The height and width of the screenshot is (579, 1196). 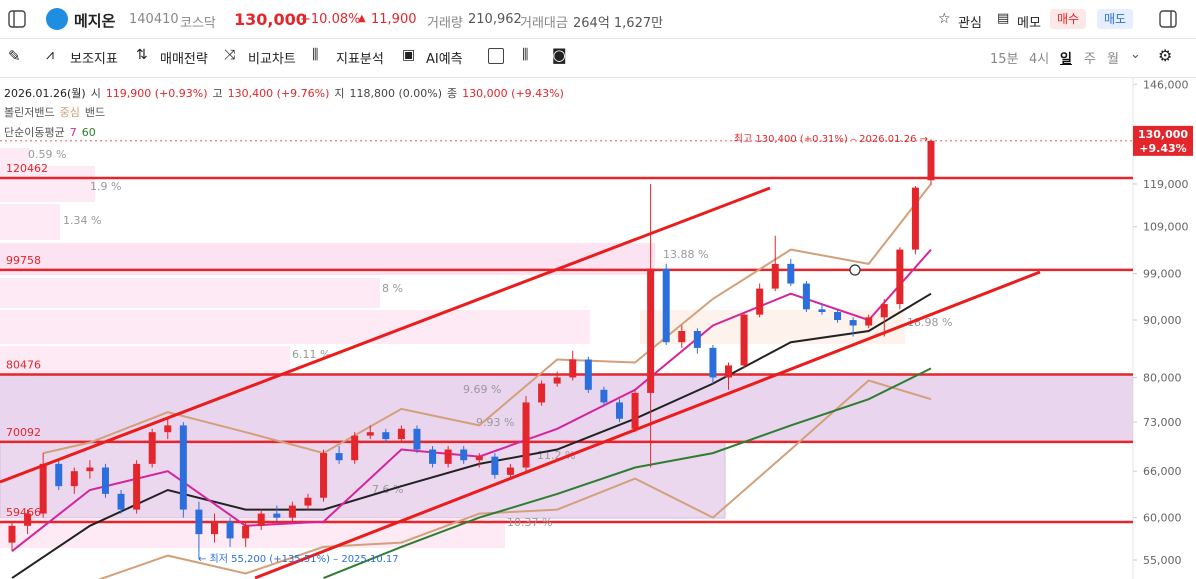 What do you see at coordinates (394, 19) in the screenshot?
I see `change: 11,900` at bounding box center [394, 19].